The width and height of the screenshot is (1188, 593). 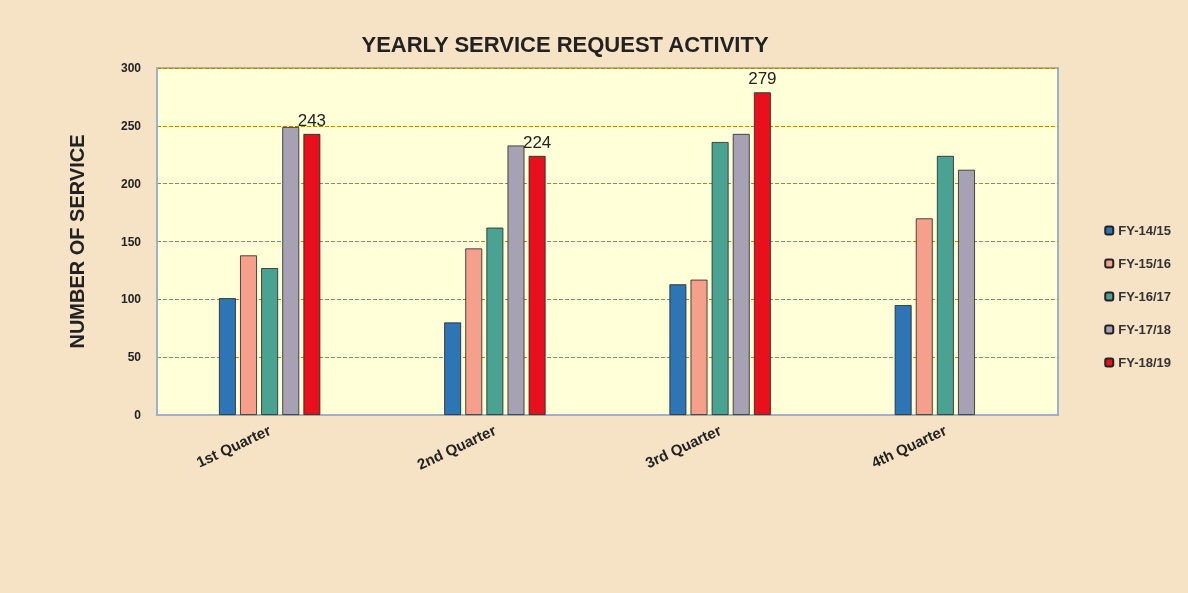 What do you see at coordinates (762, 79) in the screenshot?
I see `data-label: 279` at bounding box center [762, 79].